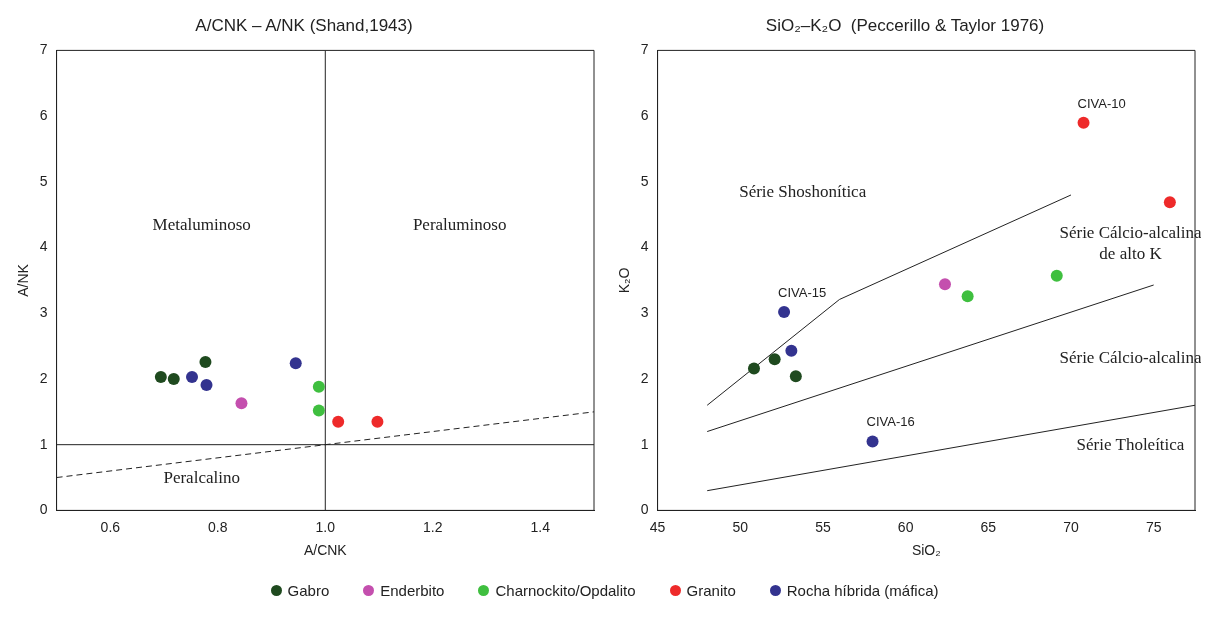 This screenshot has width=1209, height=630. Describe the element at coordinates (803, 192) in the screenshot. I see `annotation: Série Shoshonítica` at that location.